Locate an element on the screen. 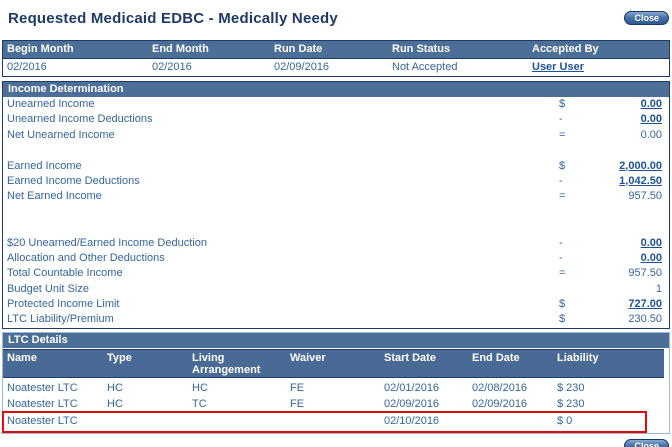 The height and width of the screenshot is (447, 672). close-button-top: Close is located at coordinates (646, 18).